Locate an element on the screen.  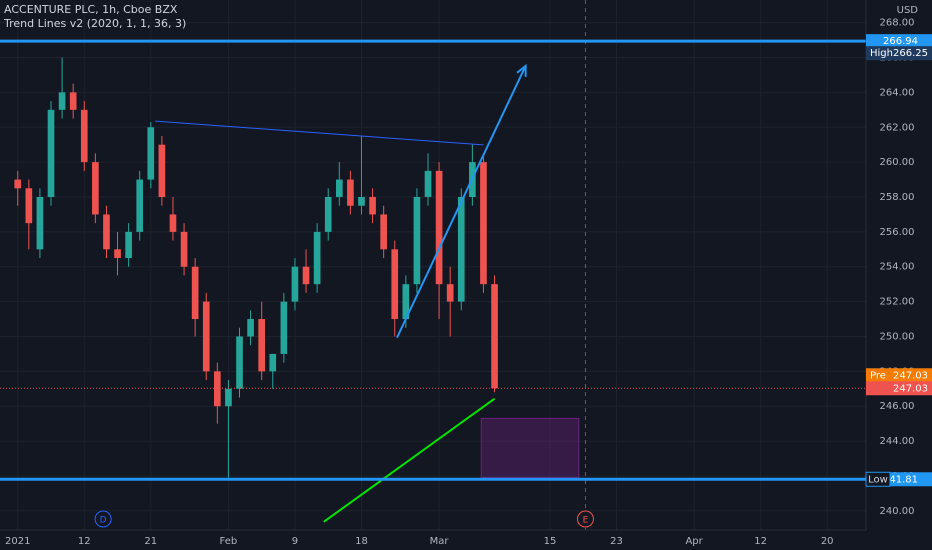
event-label: E is located at coordinates (586, 521).